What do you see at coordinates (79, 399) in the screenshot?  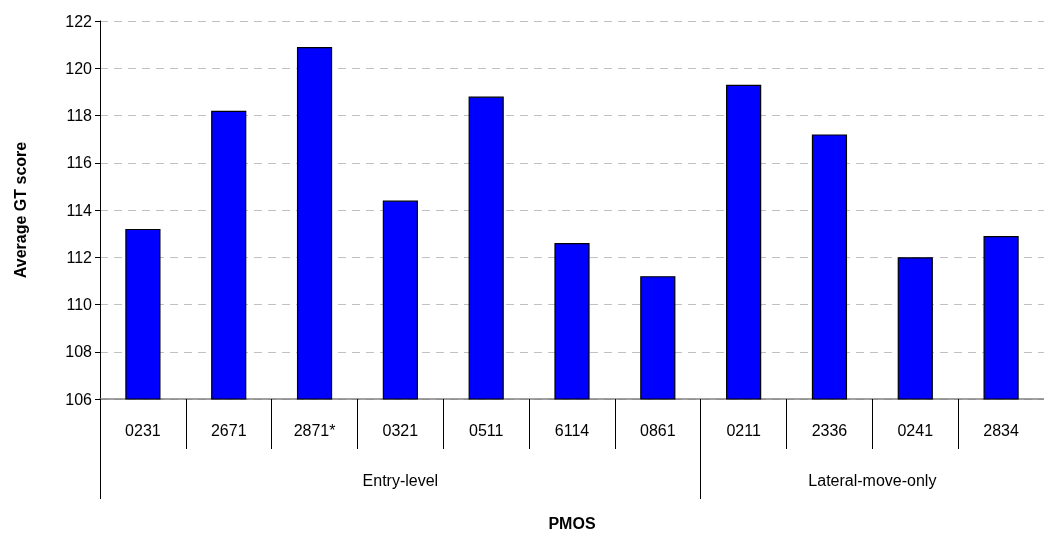 I see `y-tick-label: 106` at bounding box center [79, 399].